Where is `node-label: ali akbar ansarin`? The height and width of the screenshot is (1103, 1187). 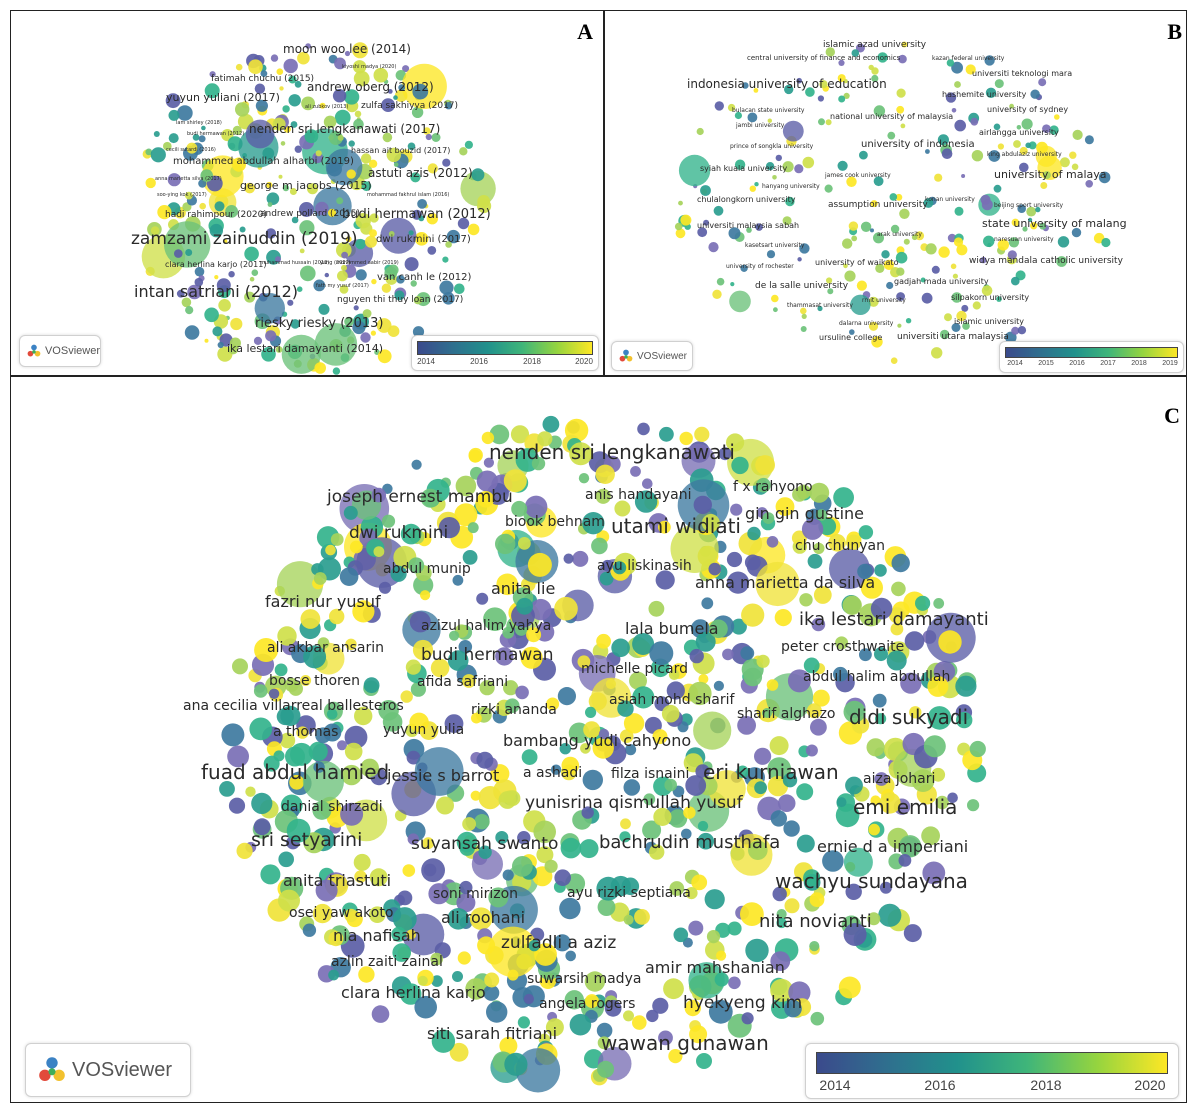
node-label: ali akbar ansarin is located at coordinates (325, 648).